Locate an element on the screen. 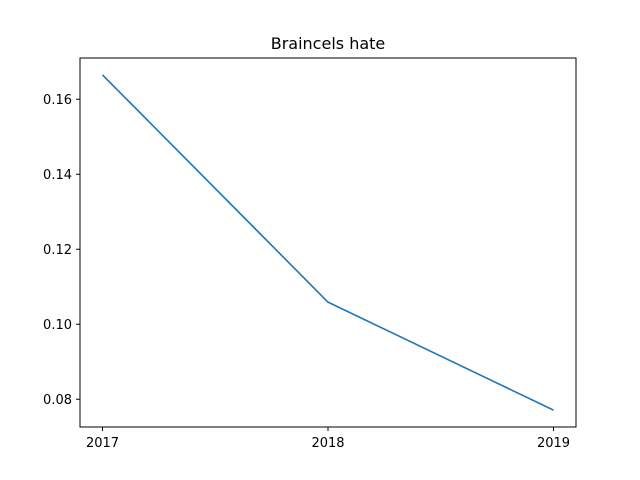  y-tick-label: 0.14 is located at coordinates (57, 175).